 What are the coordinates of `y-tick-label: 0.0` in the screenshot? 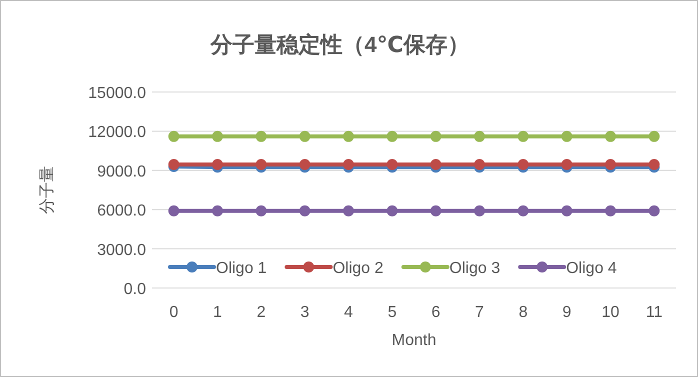 It's located at (135, 289).